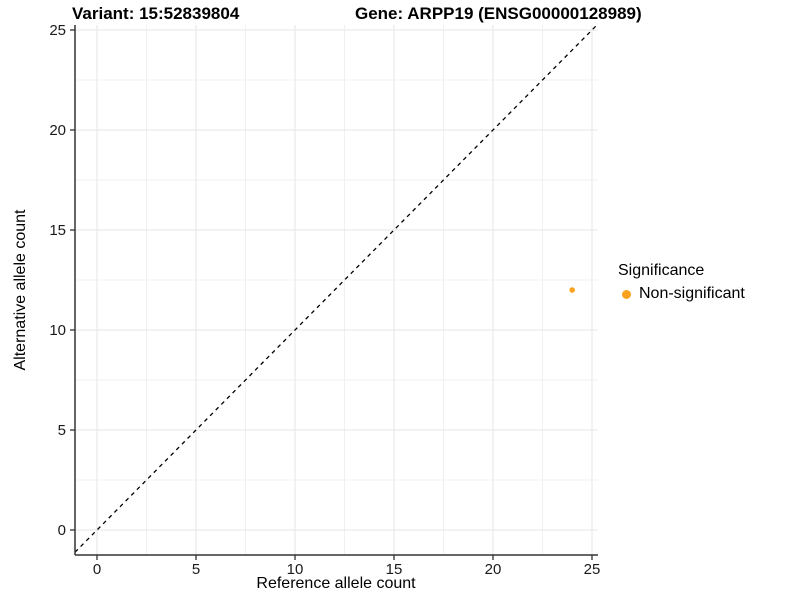 The width and height of the screenshot is (800, 600). I want to click on legend: Significance Non-significant, so click(681, 282).